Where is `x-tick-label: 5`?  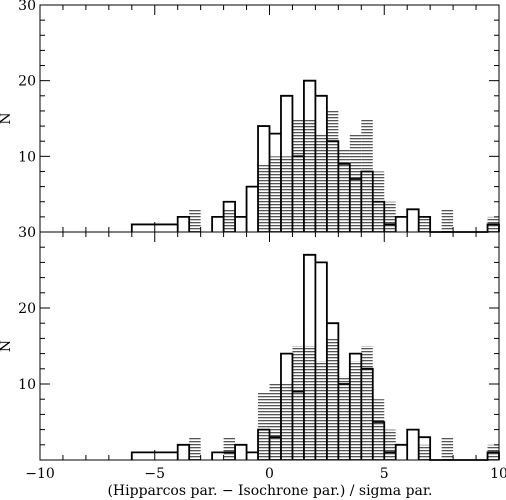
x-tick-label: 5 is located at coordinates (384, 474).